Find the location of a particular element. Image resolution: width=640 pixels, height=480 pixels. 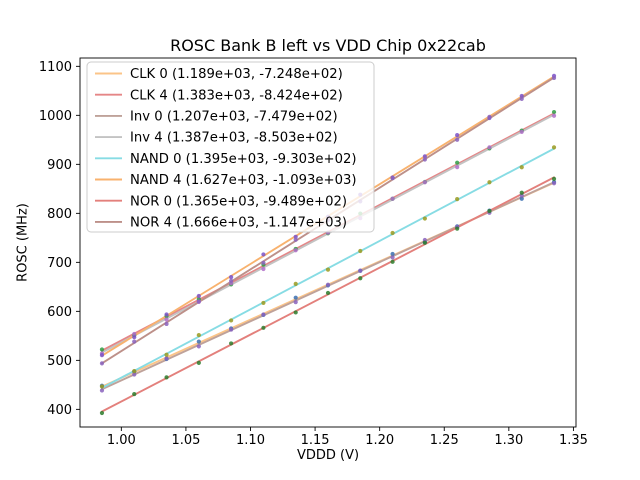

x-tick-label: 1.00 is located at coordinates (121, 440).